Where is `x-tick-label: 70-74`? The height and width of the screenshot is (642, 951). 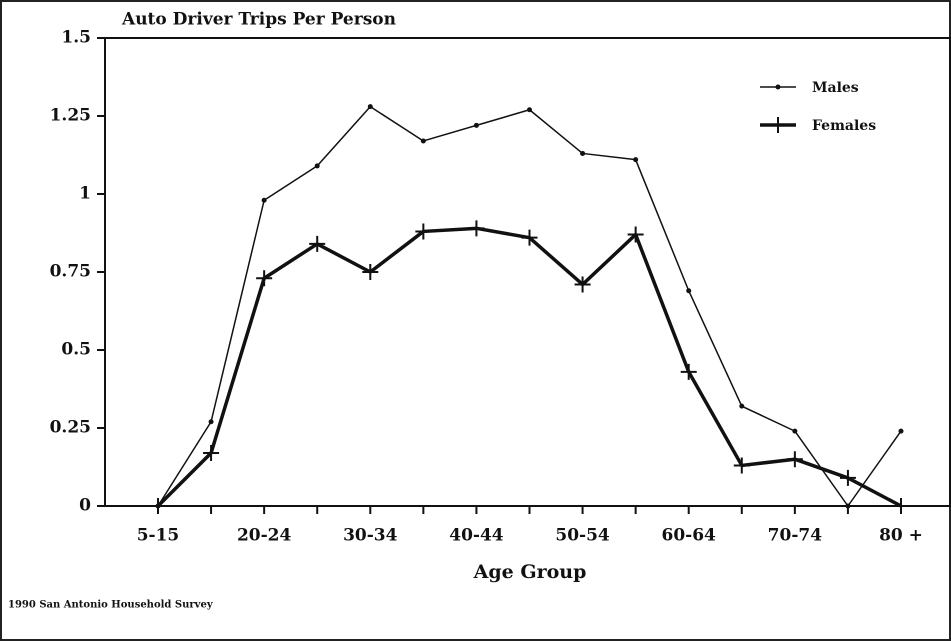 x-tick-label: 70-74 is located at coordinates (795, 536).